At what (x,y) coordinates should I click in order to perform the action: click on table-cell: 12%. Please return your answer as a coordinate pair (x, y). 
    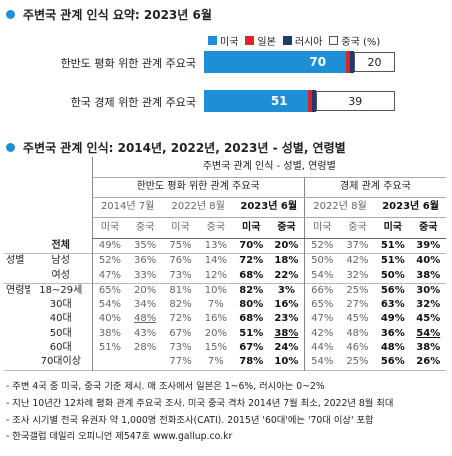
    Looking at the image, I should click on (215, 275).